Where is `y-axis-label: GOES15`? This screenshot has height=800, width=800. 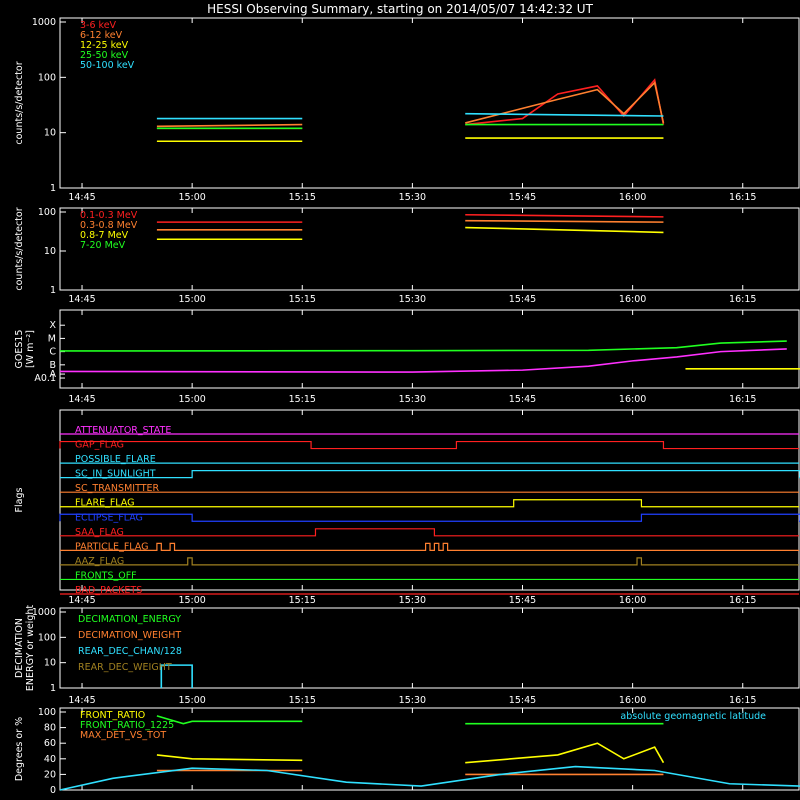 y-axis-label: GOES15 is located at coordinates (19, 349).